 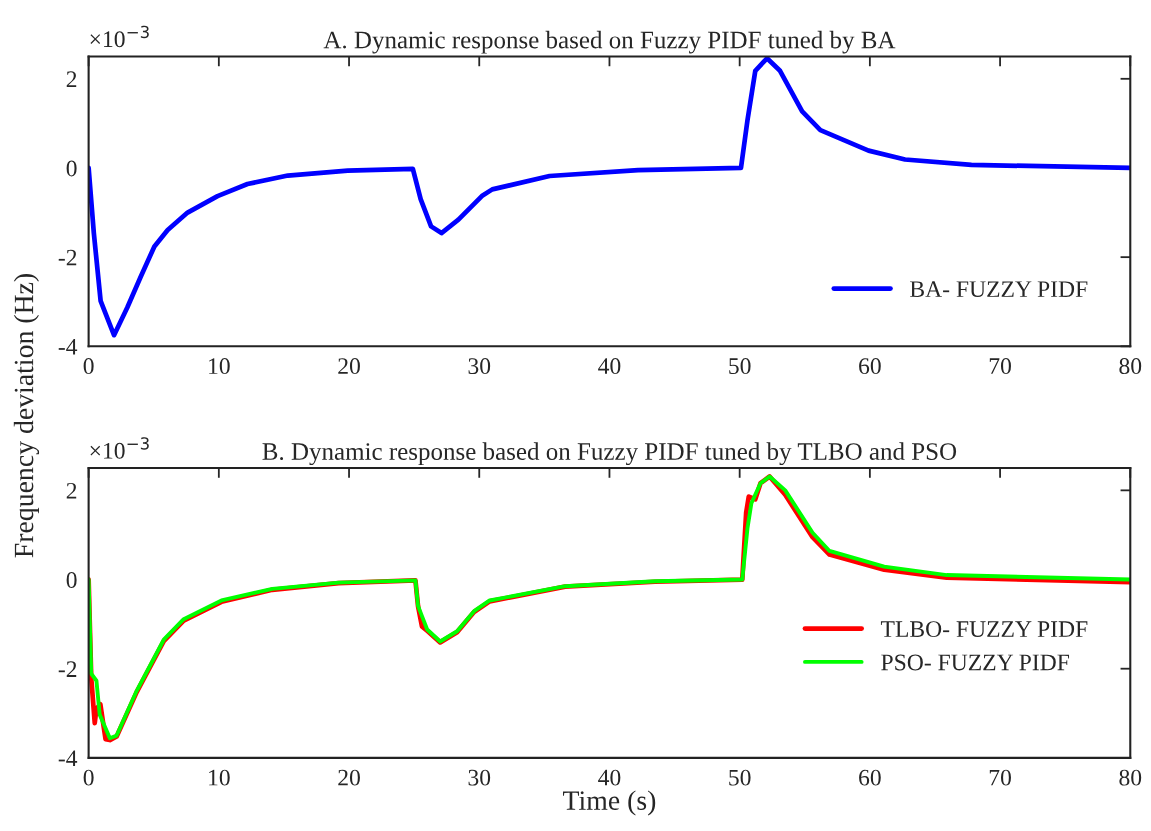 I want to click on legend-label: PSO- FUZZY PIDF, so click(x=975, y=662).